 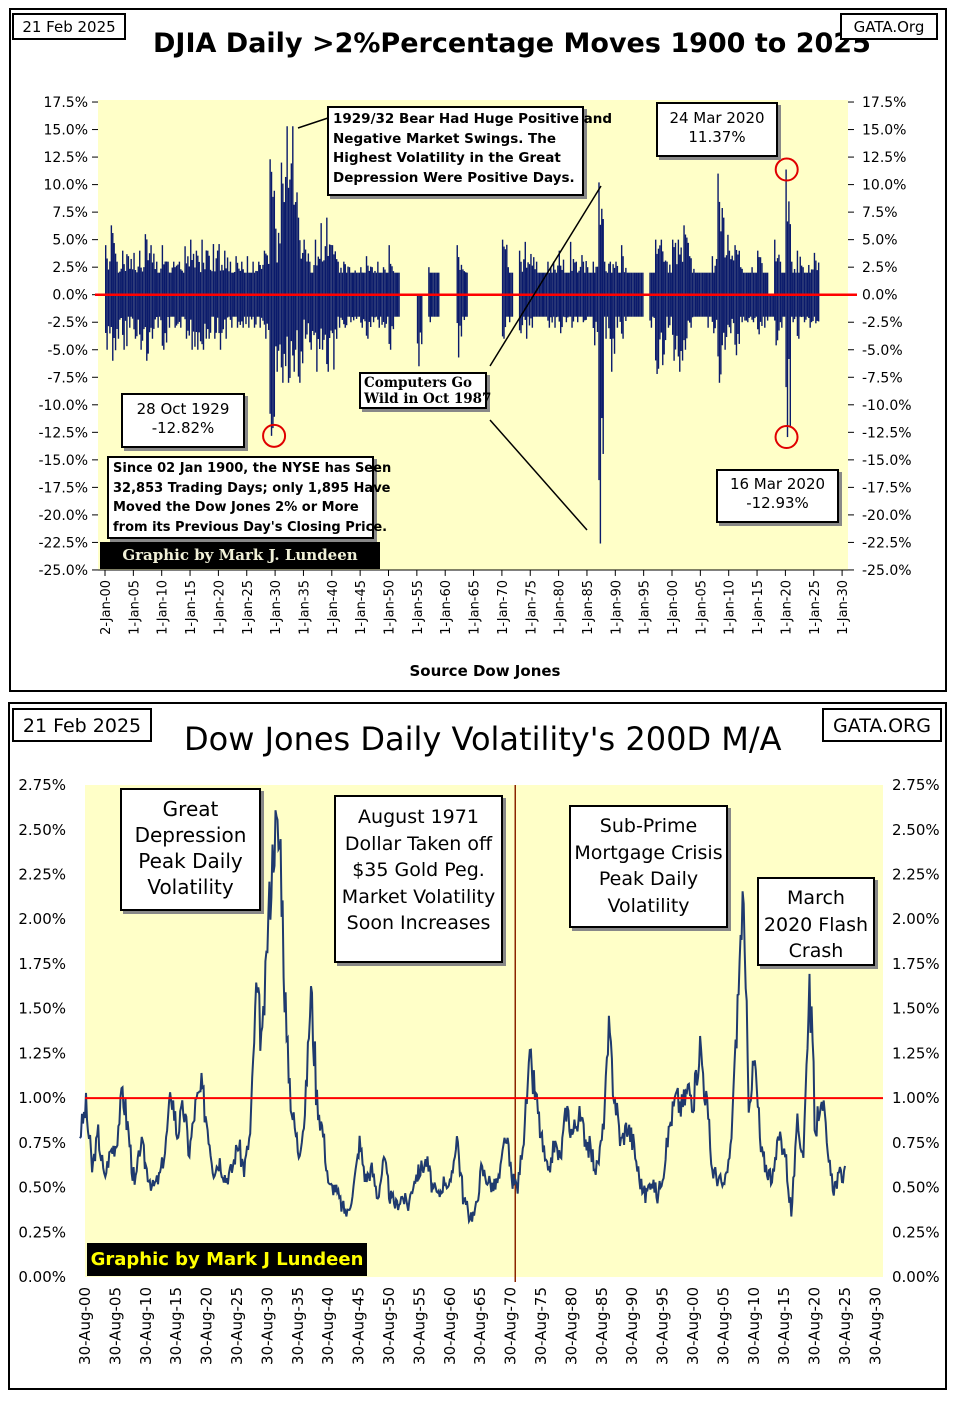 What do you see at coordinates (843, 607) in the screenshot?
I see `x-tick-label: 1-Jan-30` at bounding box center [843, 607].